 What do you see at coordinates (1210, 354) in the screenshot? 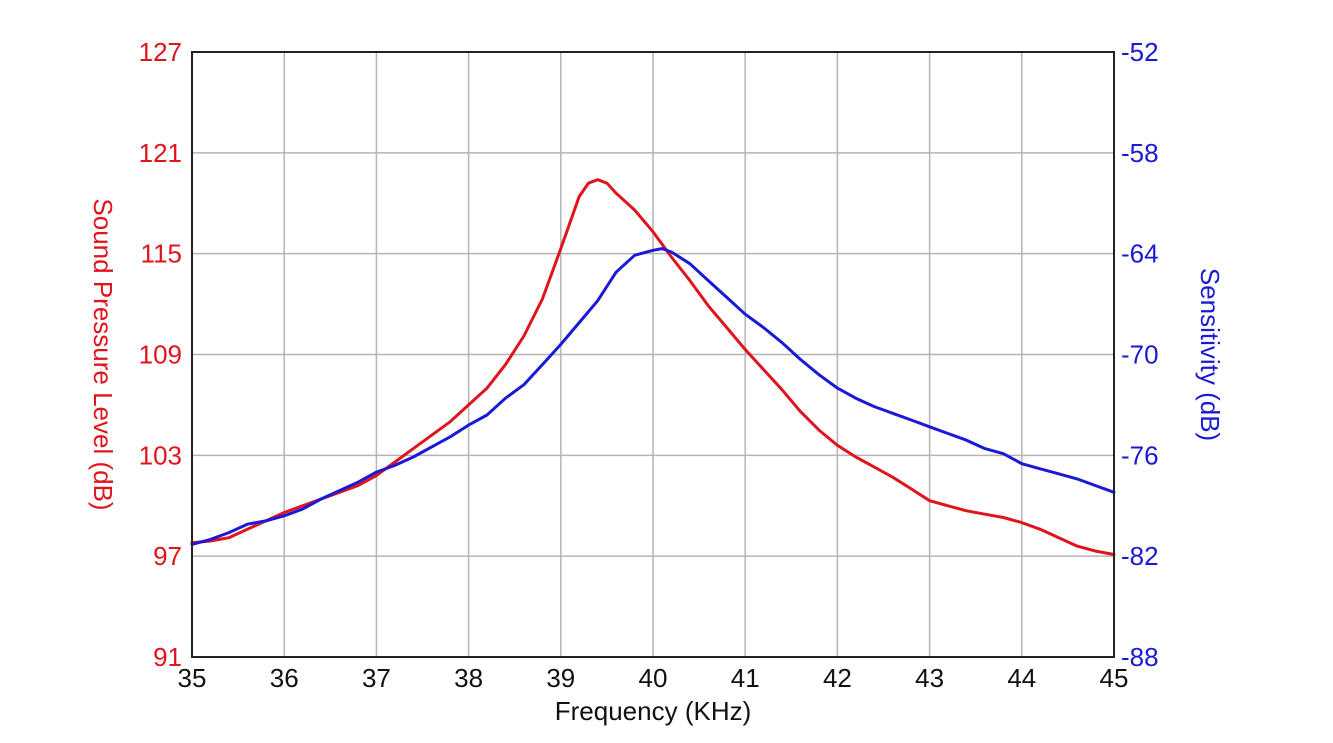
I see `right-axis-label: Sensitivity (dB)` at bounding box center [1210, 354].